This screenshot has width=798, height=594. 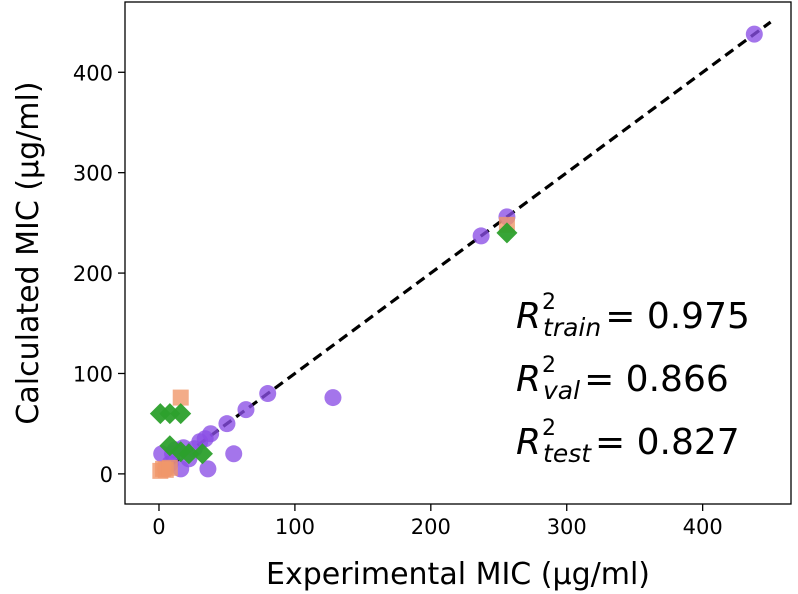 What do you see at coordinates (28, 252) in the screenshot?
I see `y-axis-title: Calculated MIC (μg/ml)` at bounding box center [28, 252].